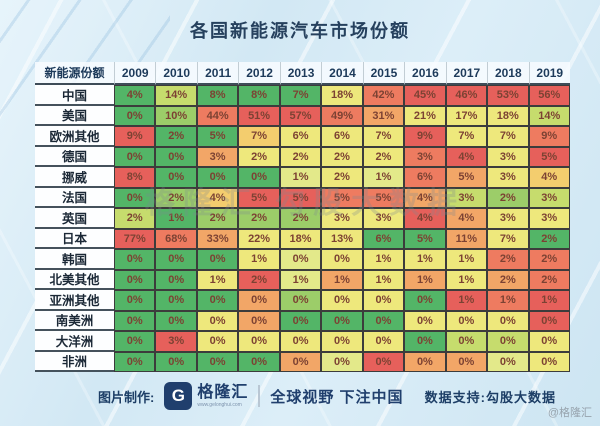 This screenshot has height=426, width=600. Describe the element at coordinates (383, 115) in the screenshot. I see `heatmap-cell: 31%` at that location.